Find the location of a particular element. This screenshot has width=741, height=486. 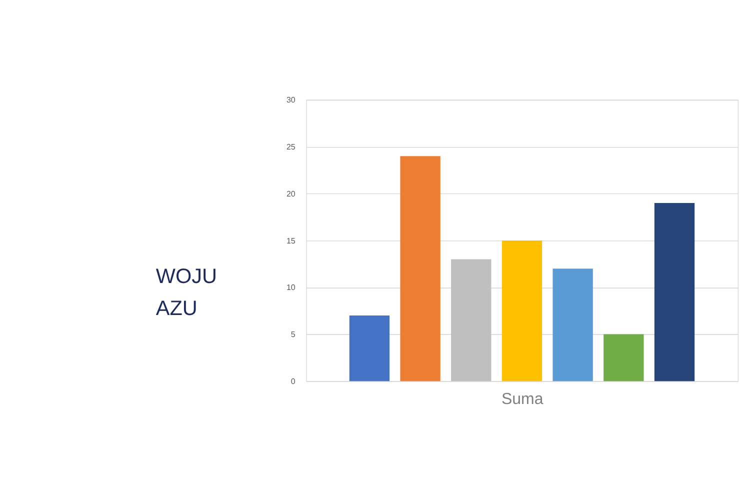

text: WOJU is located at coordinates (187, 276).